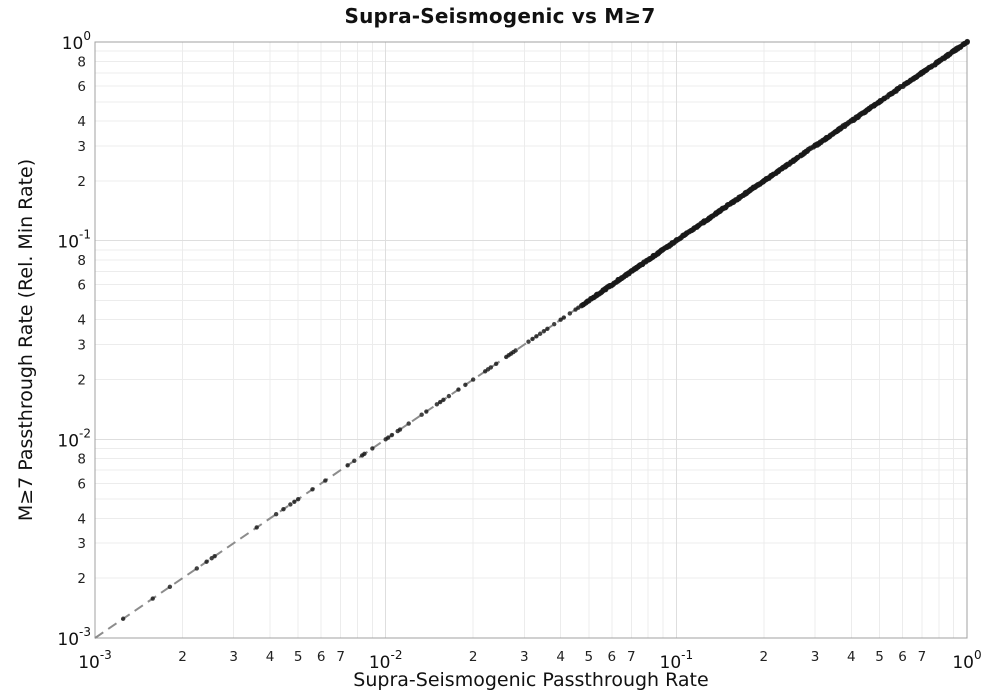  What do you see at coordinates (677, 660) in the screenshot?
I see `x-major-tick-label: 10⁻¹` at bounding box center [677, 660].